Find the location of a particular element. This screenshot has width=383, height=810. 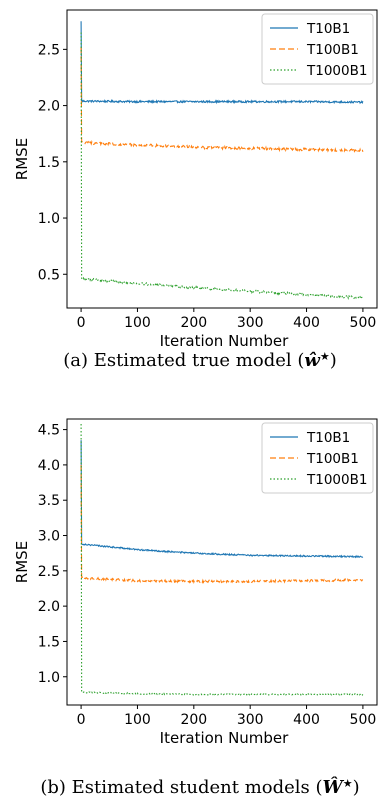

y-tick-label: 3.0 is located at coordinates (49, 537).